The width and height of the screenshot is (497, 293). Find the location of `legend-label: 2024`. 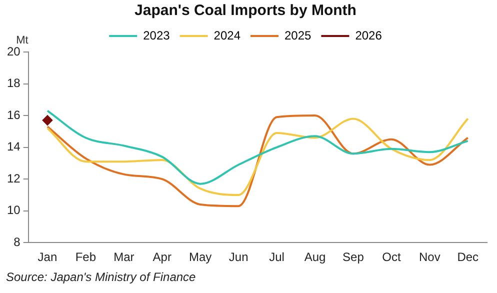

legend-label: 2024 is located at coordinates (227, 35).